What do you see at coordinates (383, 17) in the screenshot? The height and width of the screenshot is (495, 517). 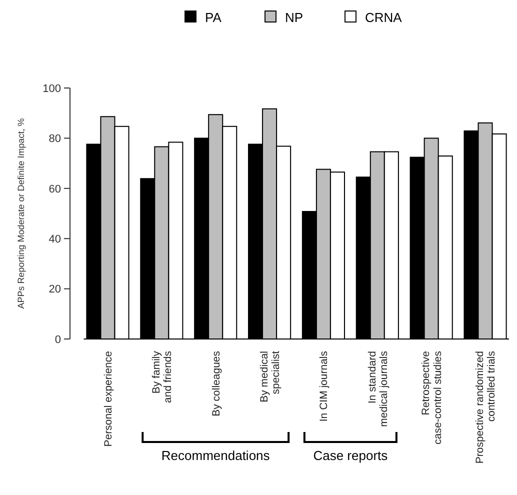 I see `legend-label: CRNA` at bounding box center [383, 17].